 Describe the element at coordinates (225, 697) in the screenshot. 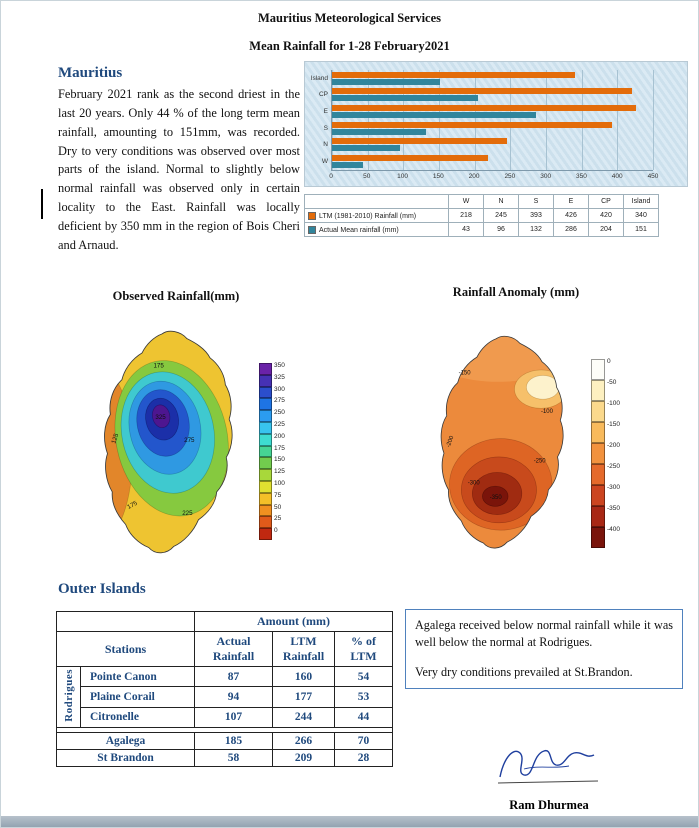

I see `table-row: Plaine Corail 94 177 53` at that location.